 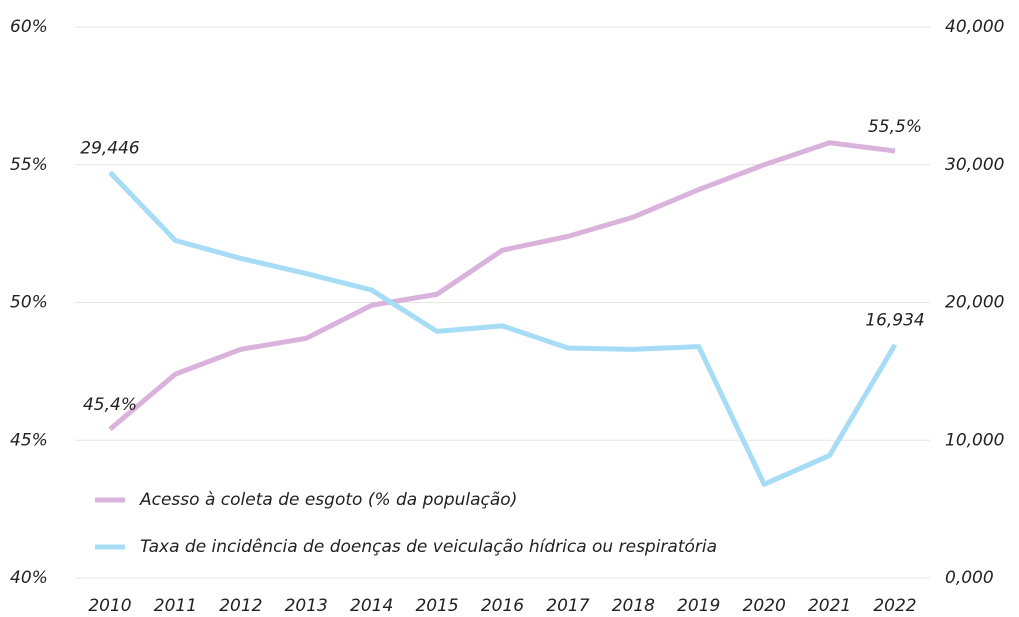 What do you see at coordinates (29, 303) in the screenshot?
I see `y-tick-label: 50%` at bounding box center [29, 303].